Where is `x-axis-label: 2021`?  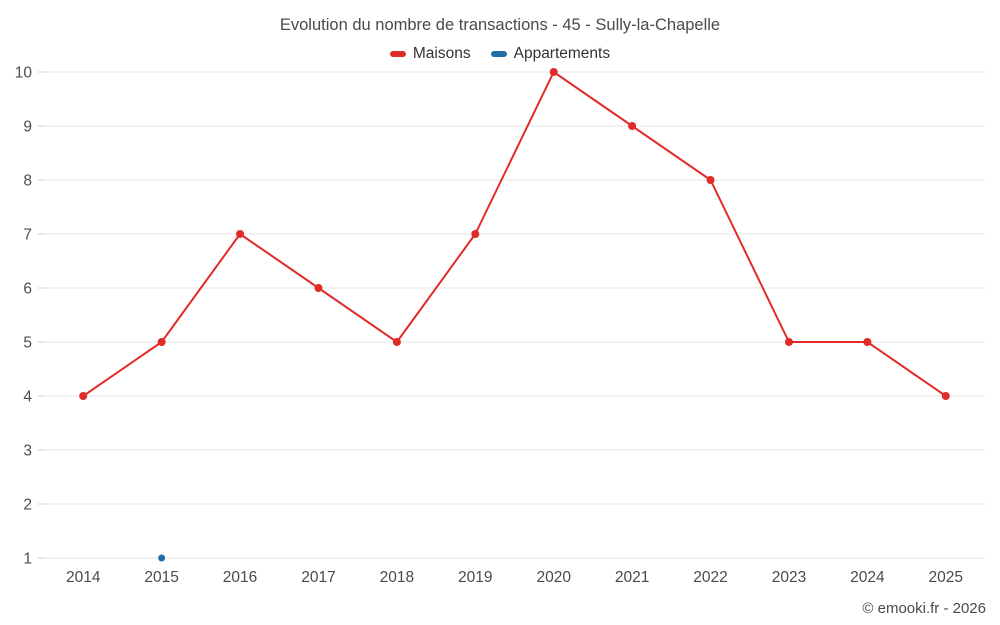 x-axis-label: 2021 is located at coordinates (632, 577).